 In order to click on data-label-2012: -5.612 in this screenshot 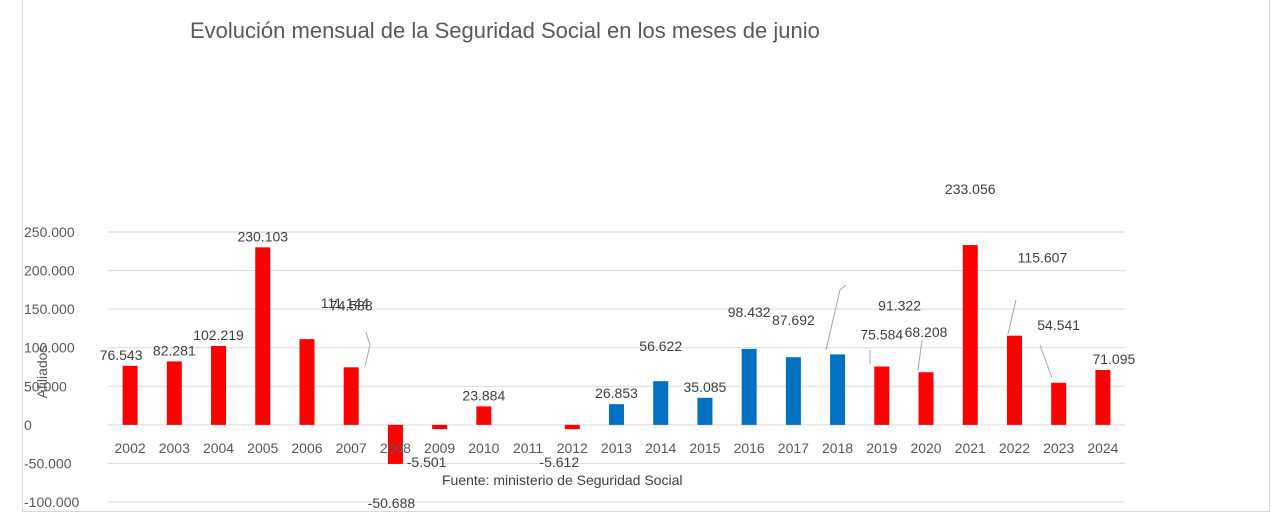, I will do `click(559, 462)`.